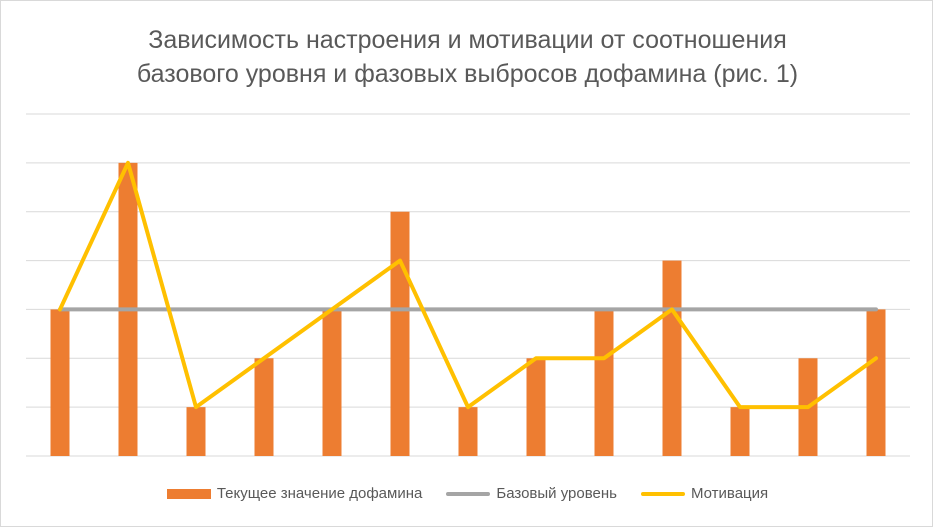  What do you see at coordinates (188, 493) in the screenshot?
I see `legend-swatch-dopamine` at bounding box center [188, 493].